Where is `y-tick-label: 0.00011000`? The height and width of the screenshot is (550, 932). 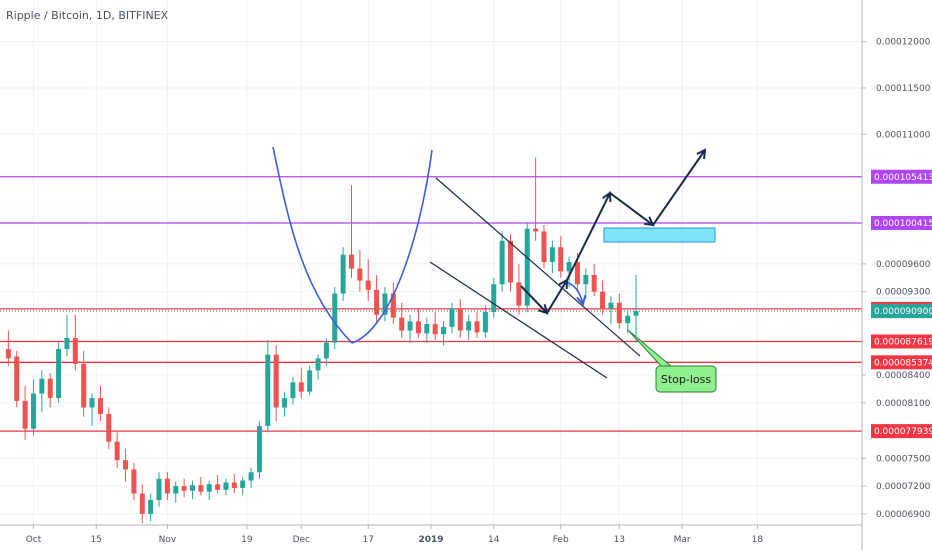
y-tick-label: 0.00011000 is located at coordinates (903, 135).